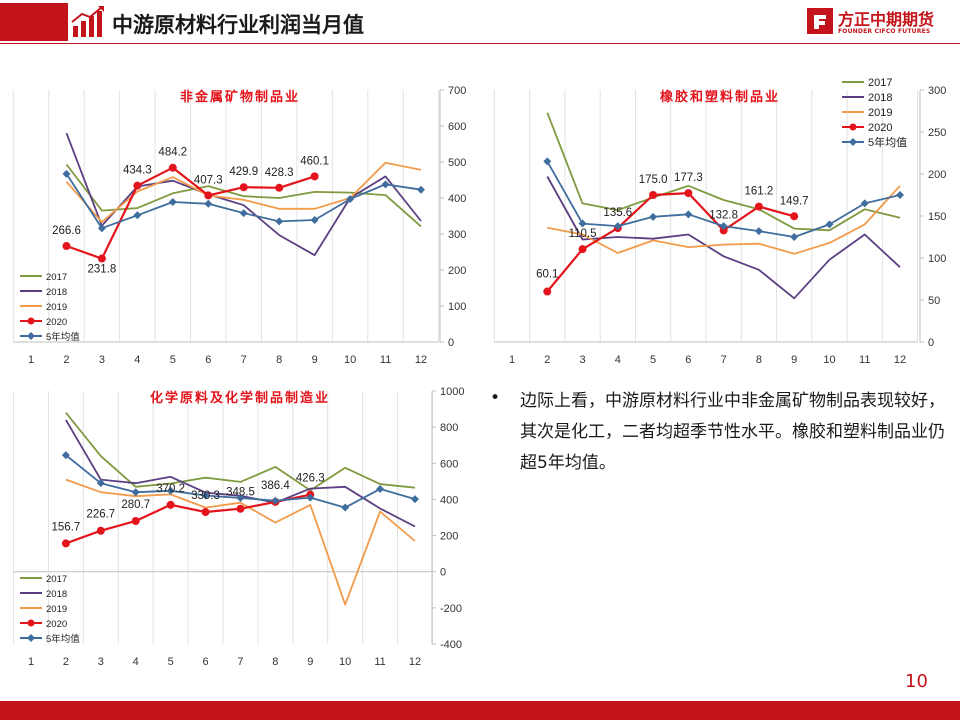  I want to click on legend-label: 2018, so click(880, 98).